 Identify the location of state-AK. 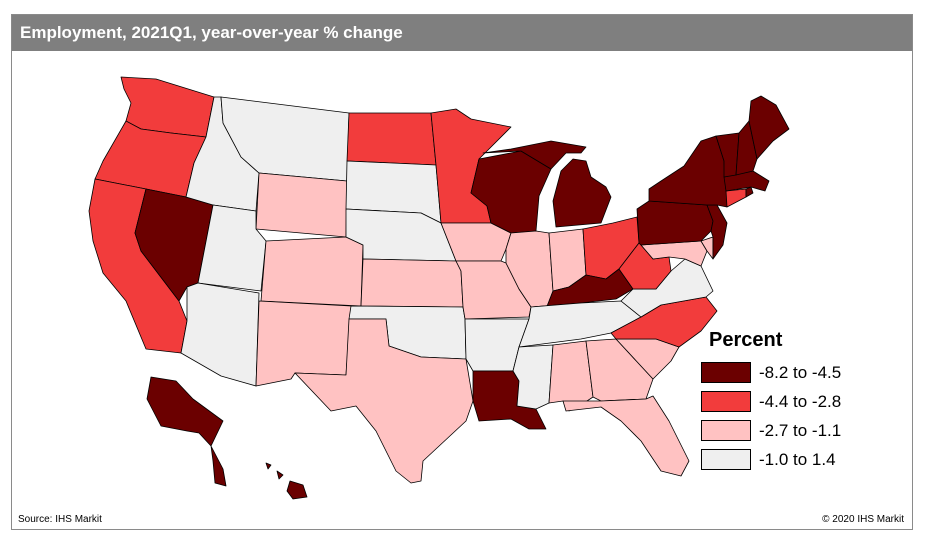
(186, 431).